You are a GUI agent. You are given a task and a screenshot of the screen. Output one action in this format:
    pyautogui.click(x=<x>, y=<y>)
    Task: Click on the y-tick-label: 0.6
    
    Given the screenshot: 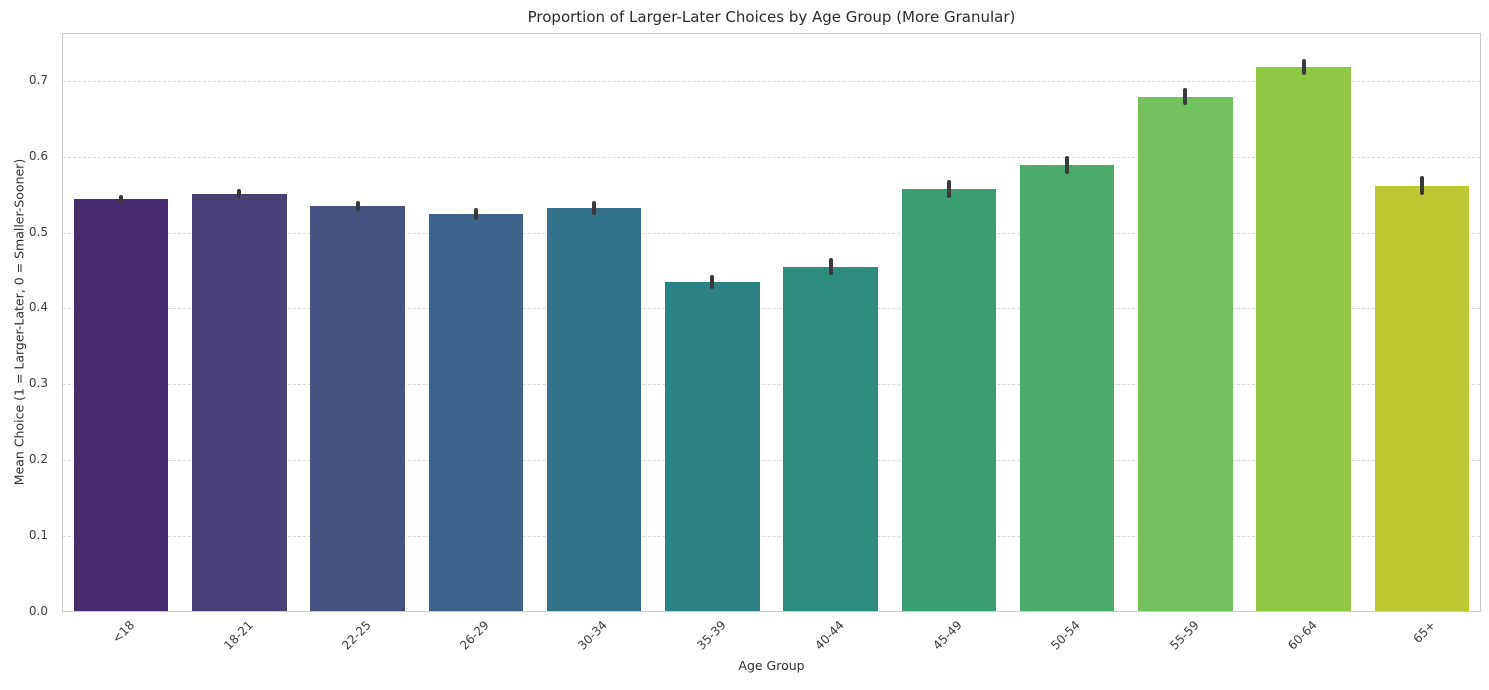 What is the action you would take?
    pyautogui.click(x=38, y=155)
    